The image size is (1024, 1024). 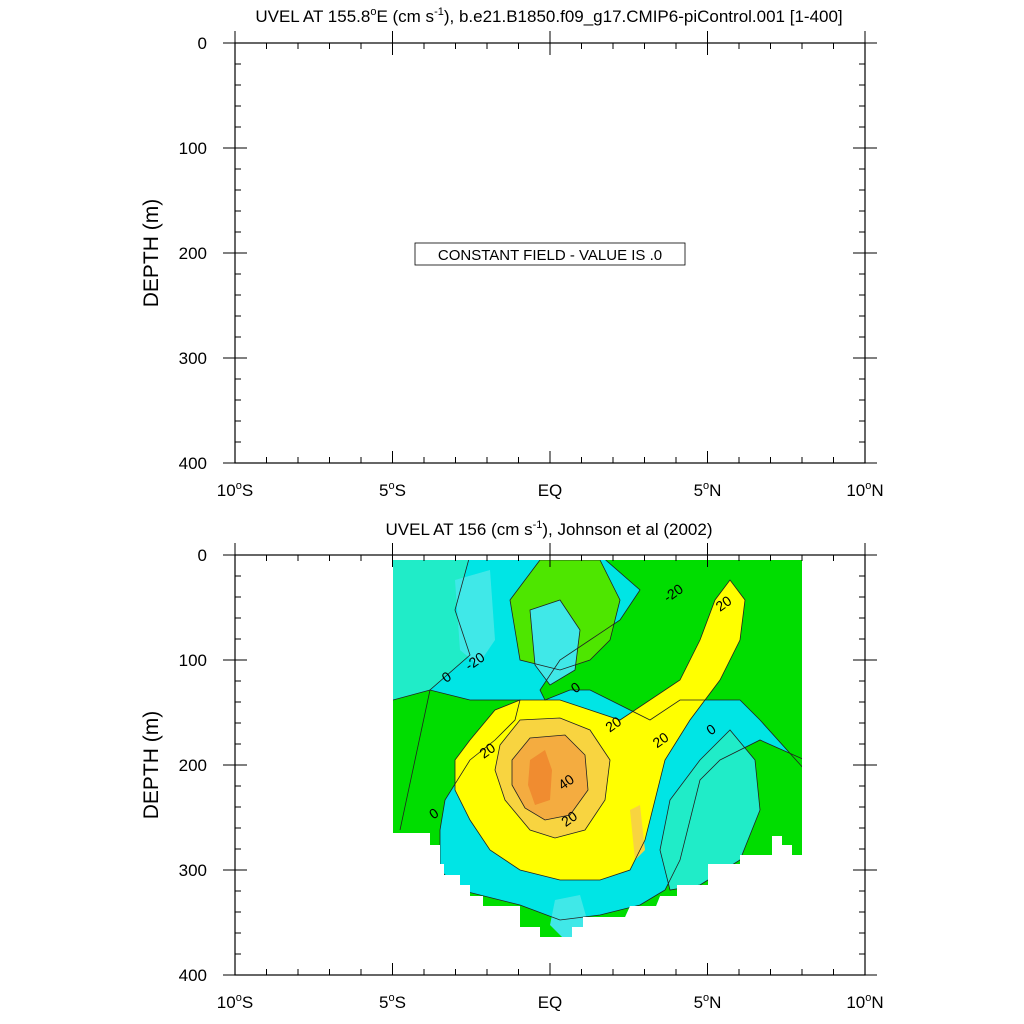 I want to click on top-y-tick-label: 0, so click(x=202, y=43).